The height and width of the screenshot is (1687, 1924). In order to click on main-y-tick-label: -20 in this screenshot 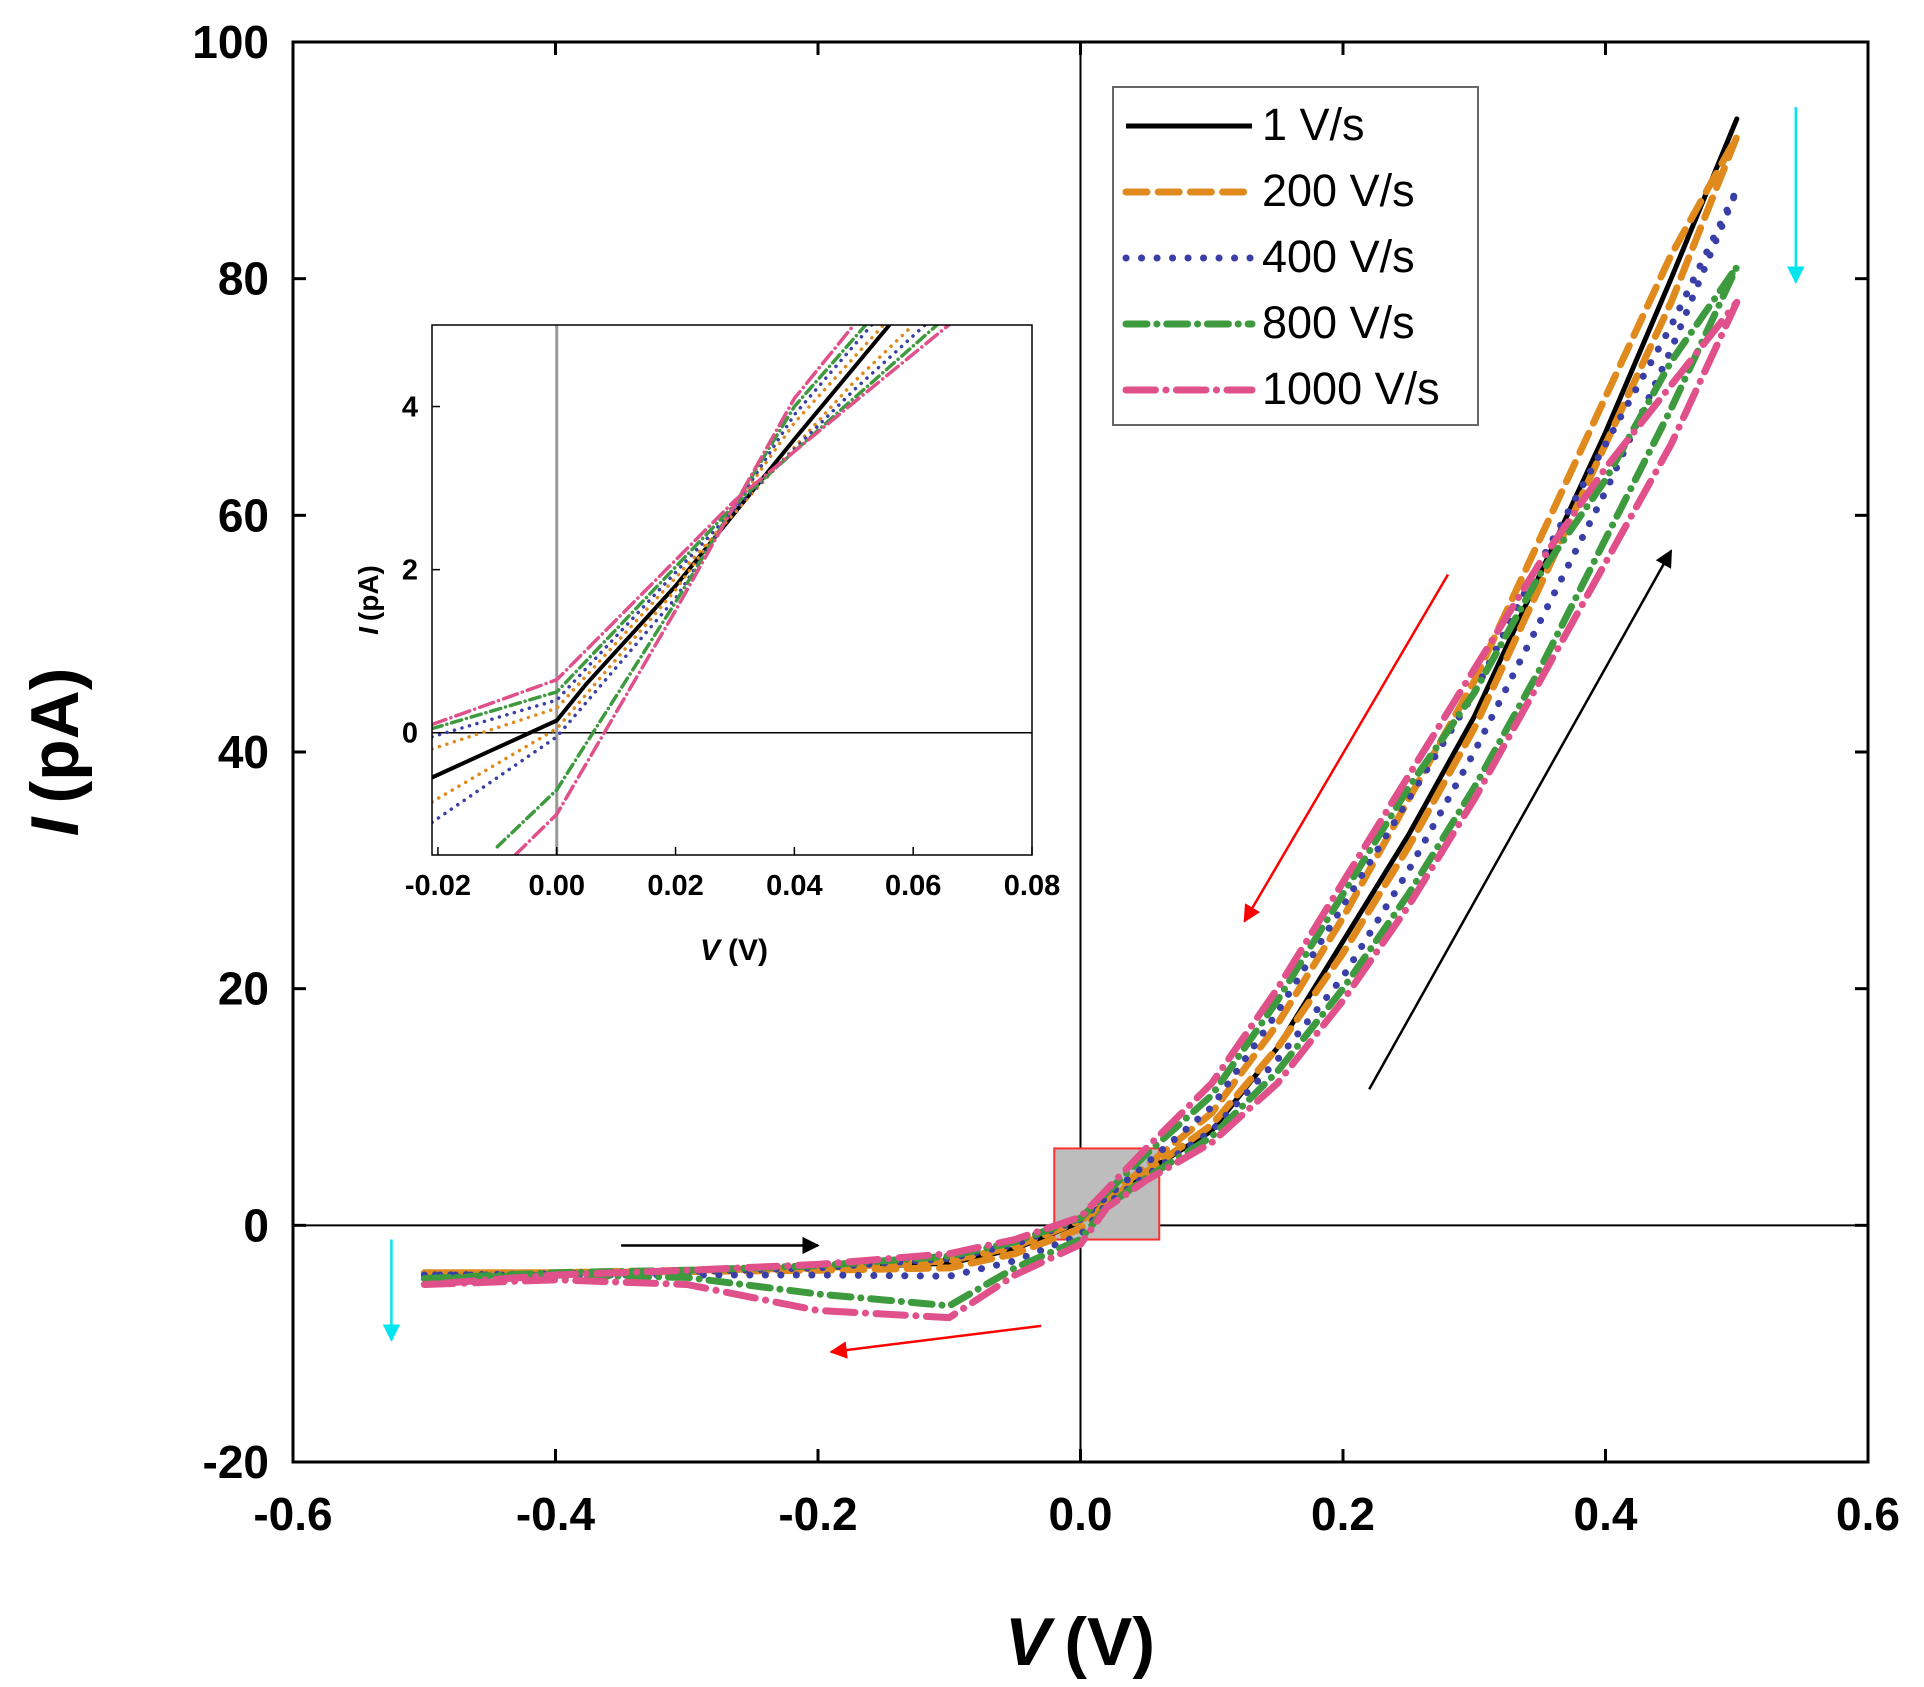, I will do `click(236, 1462)`.